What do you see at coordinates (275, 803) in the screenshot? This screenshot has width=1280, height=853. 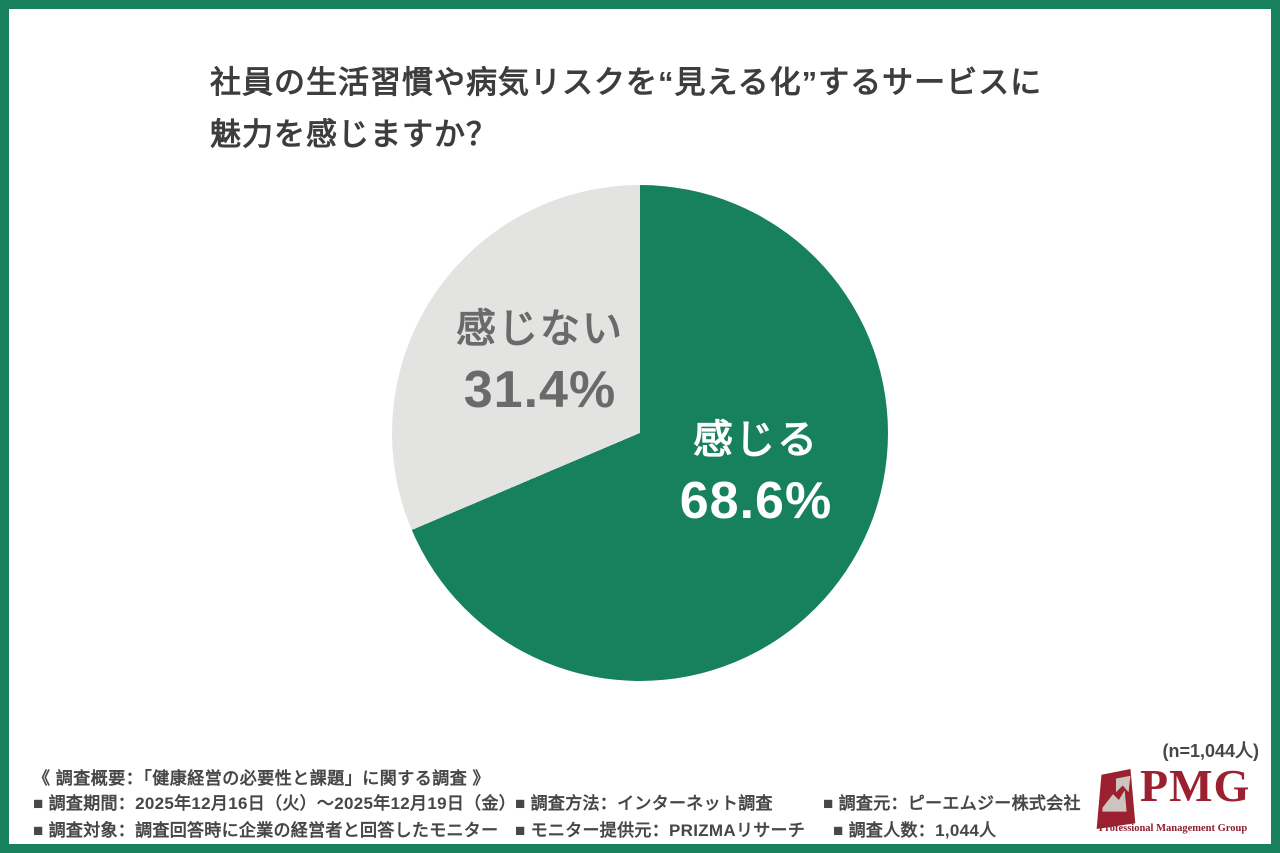 I see `survey-period: ■ 調査期間：2025年12月16日（火）～2025年12月19日（金）` at bounding box center [275, 803].